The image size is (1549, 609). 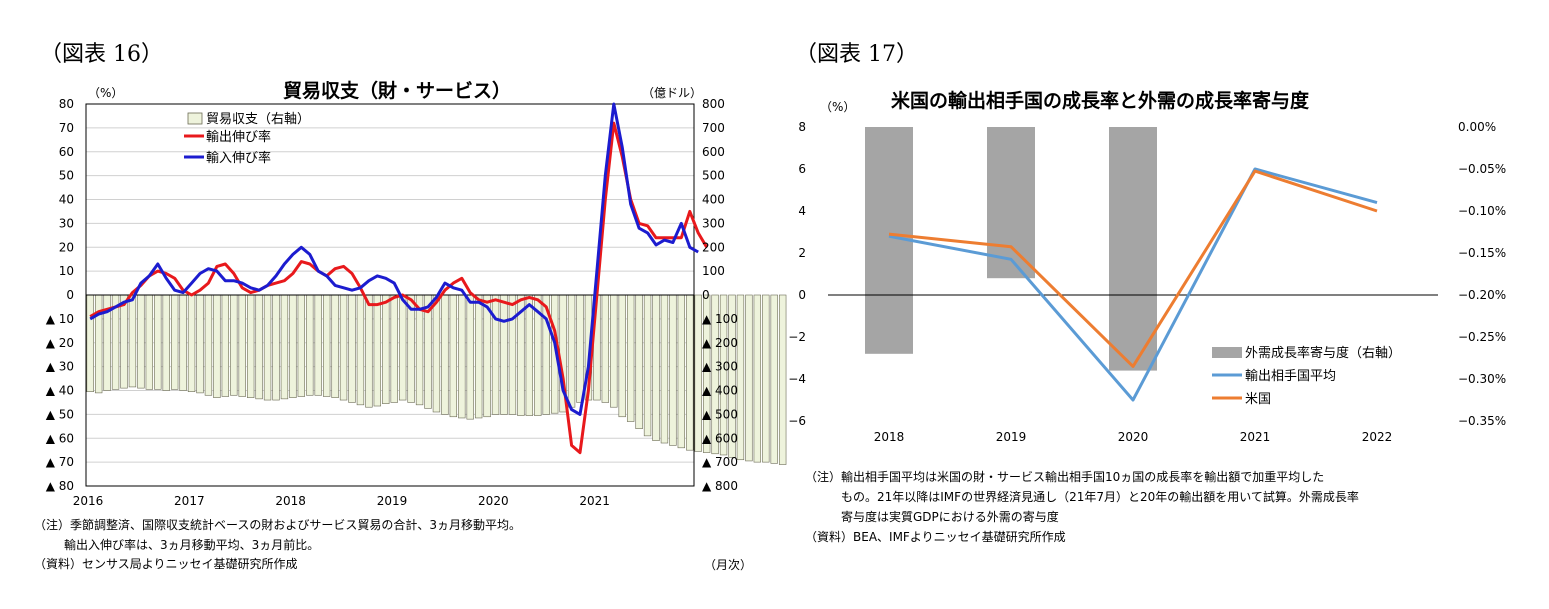 I want to click on left-axis-tick-label: 10, so click(x=66, y=271).